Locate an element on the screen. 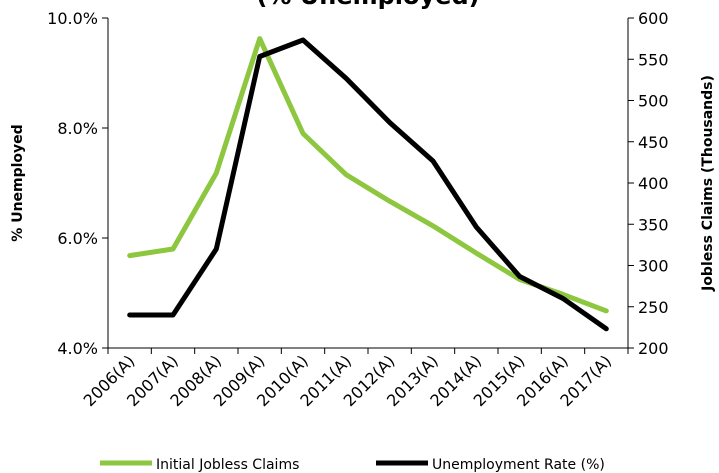 Image resolution: width=719 pixels, height=473 pixels. left-axis-title: % Unemployed is located at coordinates (18, 182).